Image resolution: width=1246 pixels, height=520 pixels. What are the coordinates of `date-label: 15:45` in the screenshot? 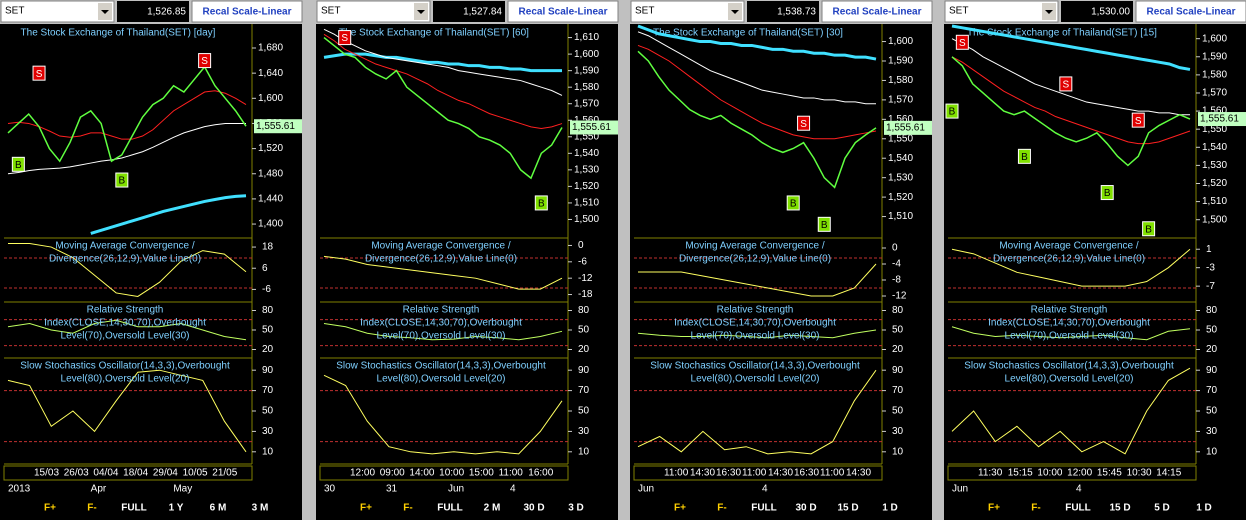 It's located at (1109, 473).